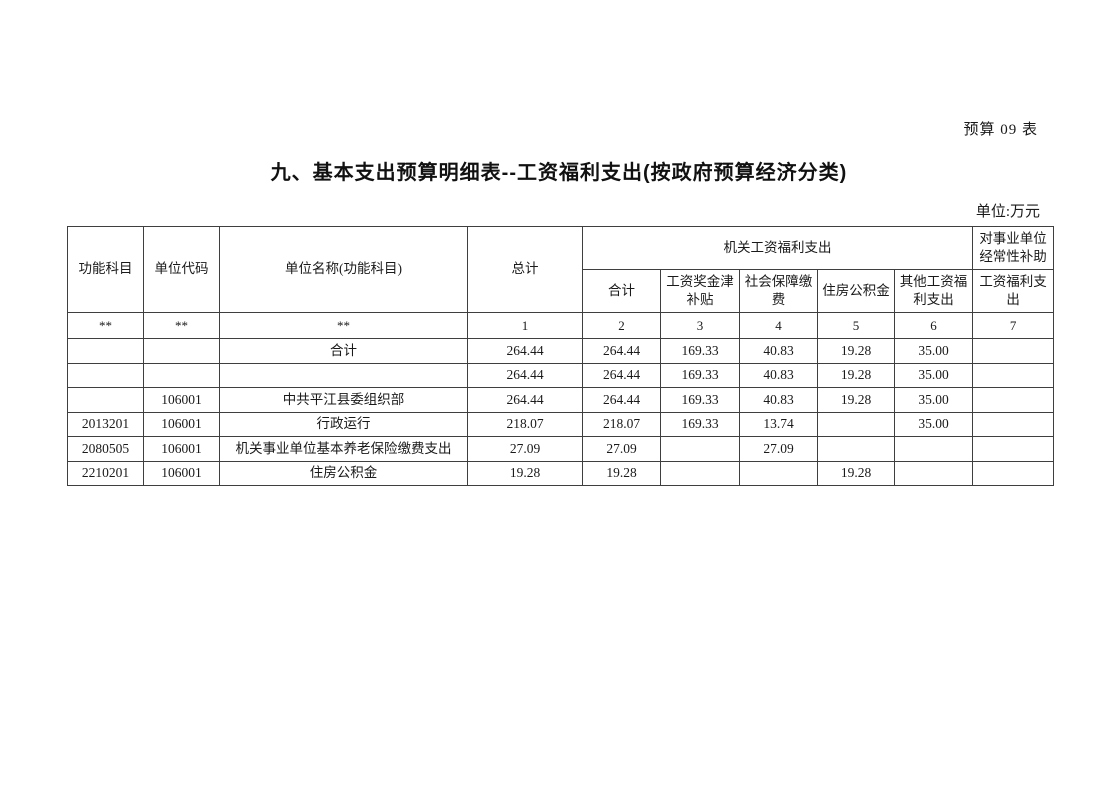 This screenshot has height=790, width=1118. I want to click on table-cell: 3, so click(700, 325).